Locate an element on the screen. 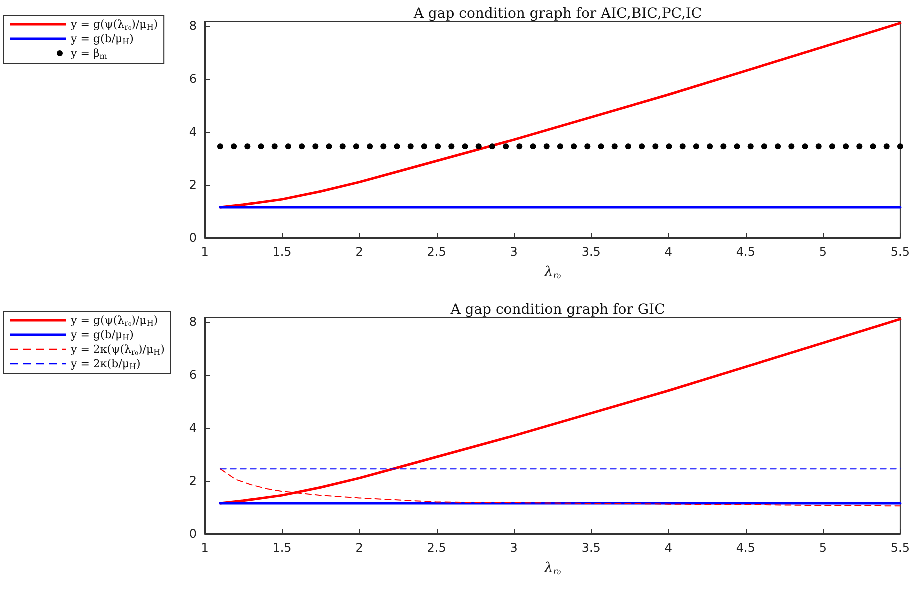 The image size is (913, 592). chart-title: A gap condition graph for AIC,BIC,PC,IC is located at coordinates (557, 14).